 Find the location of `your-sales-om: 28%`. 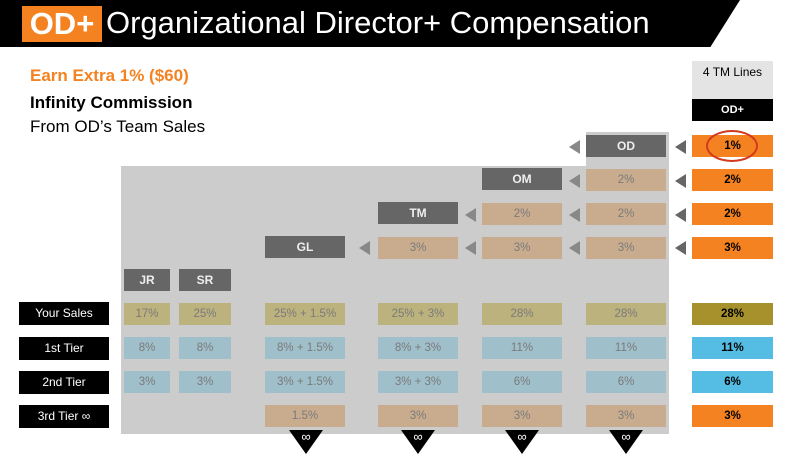

your-sales-om: 28% is located at coordinates (522, 314).